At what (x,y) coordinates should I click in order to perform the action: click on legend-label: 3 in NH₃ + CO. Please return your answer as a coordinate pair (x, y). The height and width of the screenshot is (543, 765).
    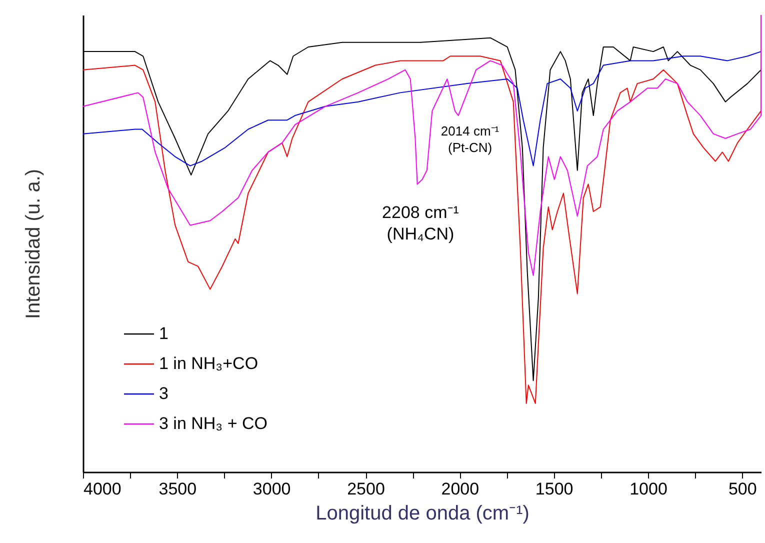
    Looking at the image, I should click on (213, 423).